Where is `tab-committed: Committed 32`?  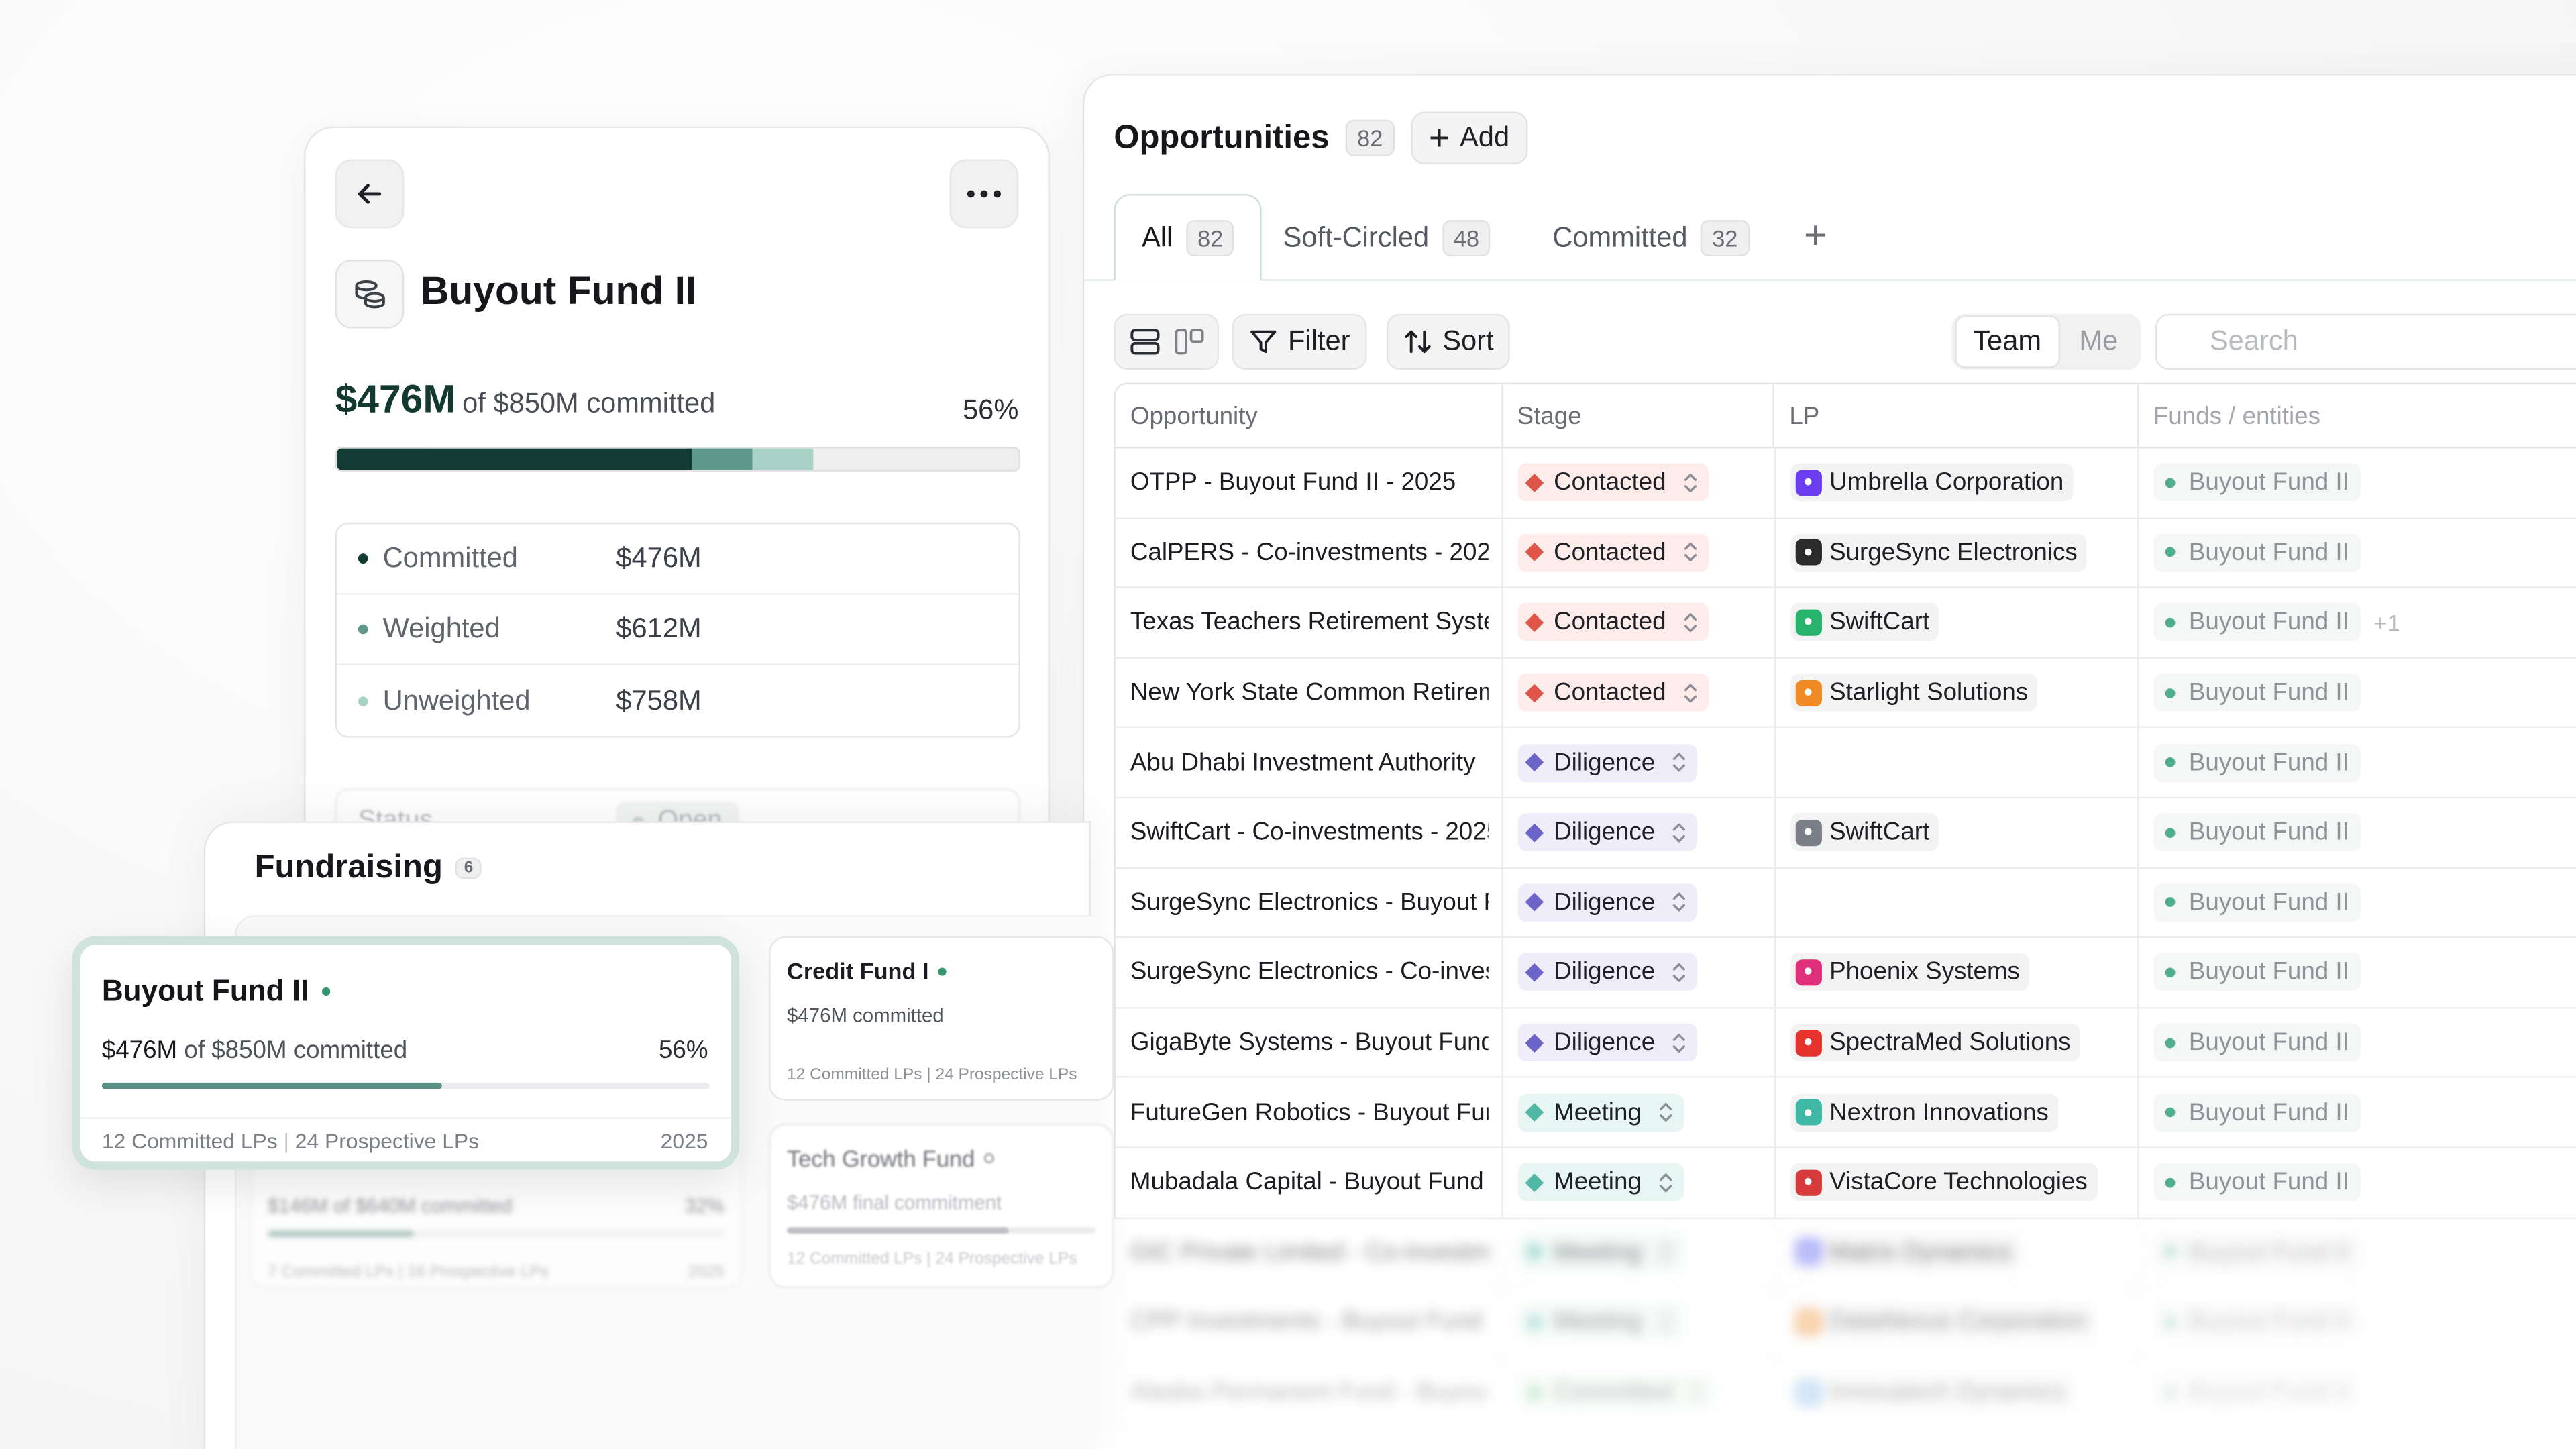 tab-committed: Committed 32 is located at coordinates (1651, 237).